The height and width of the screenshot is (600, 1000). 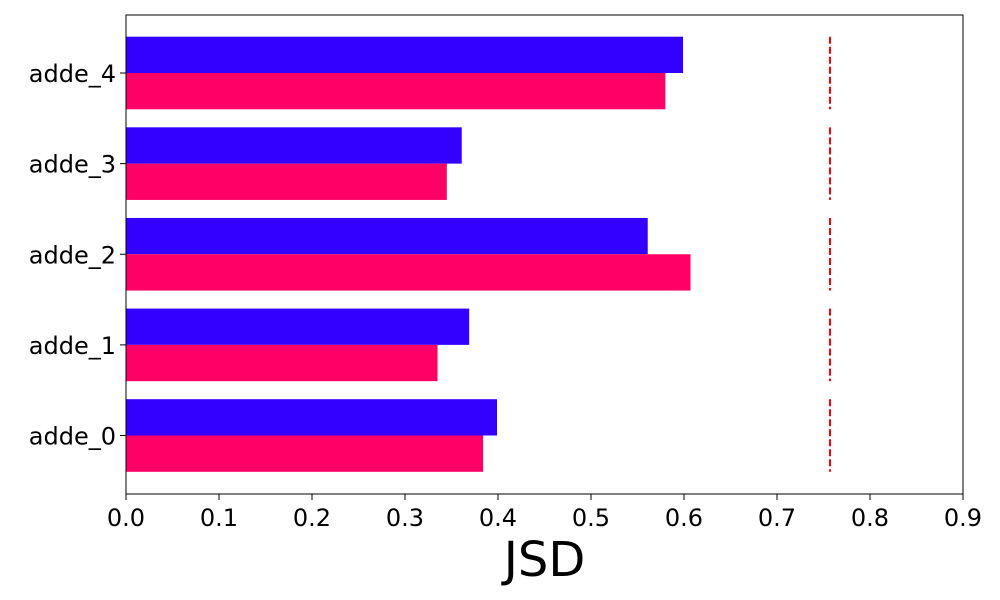 What do you see at coordinates (405, 518) in the screenshot?
I see `x-tick-label: 0.3` at bounding box center [405, 518].